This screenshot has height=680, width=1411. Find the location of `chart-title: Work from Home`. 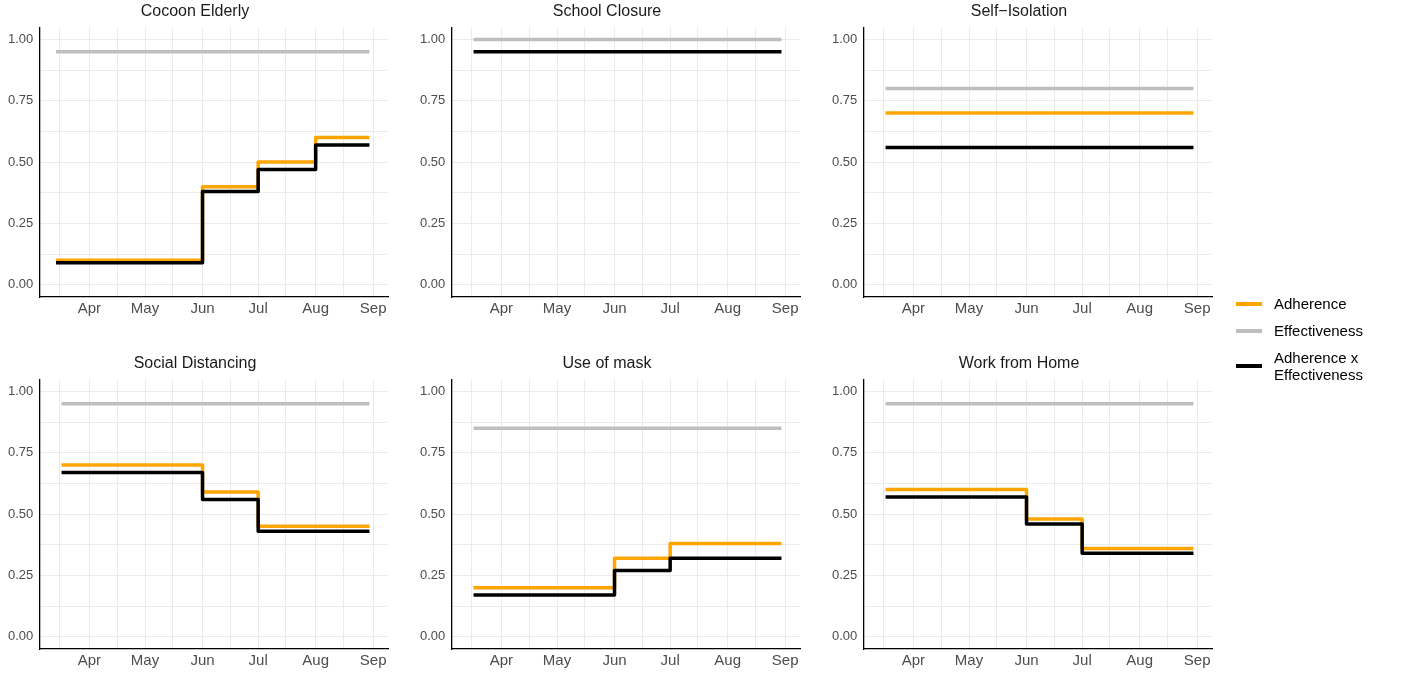

chart-title: Work from Home is located at coordinates (1019, 363).